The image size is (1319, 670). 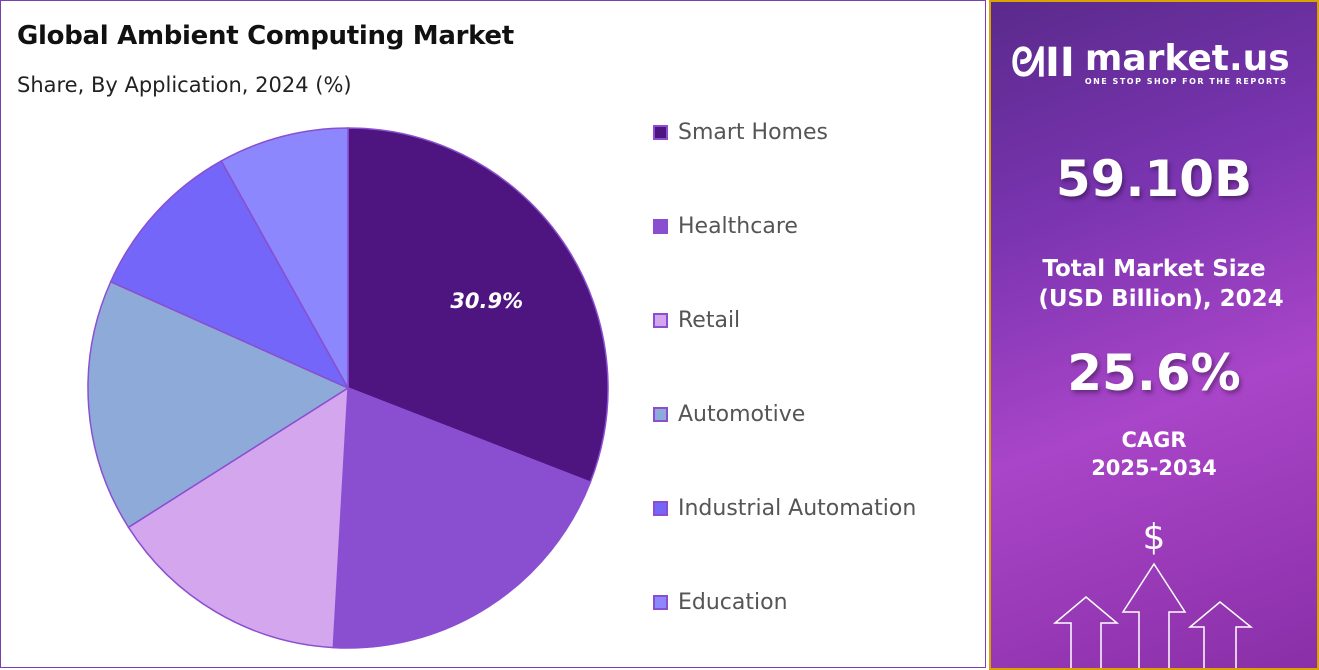 I want to click on cagr-period: 2025-2034, so click(x=1154, y=468).